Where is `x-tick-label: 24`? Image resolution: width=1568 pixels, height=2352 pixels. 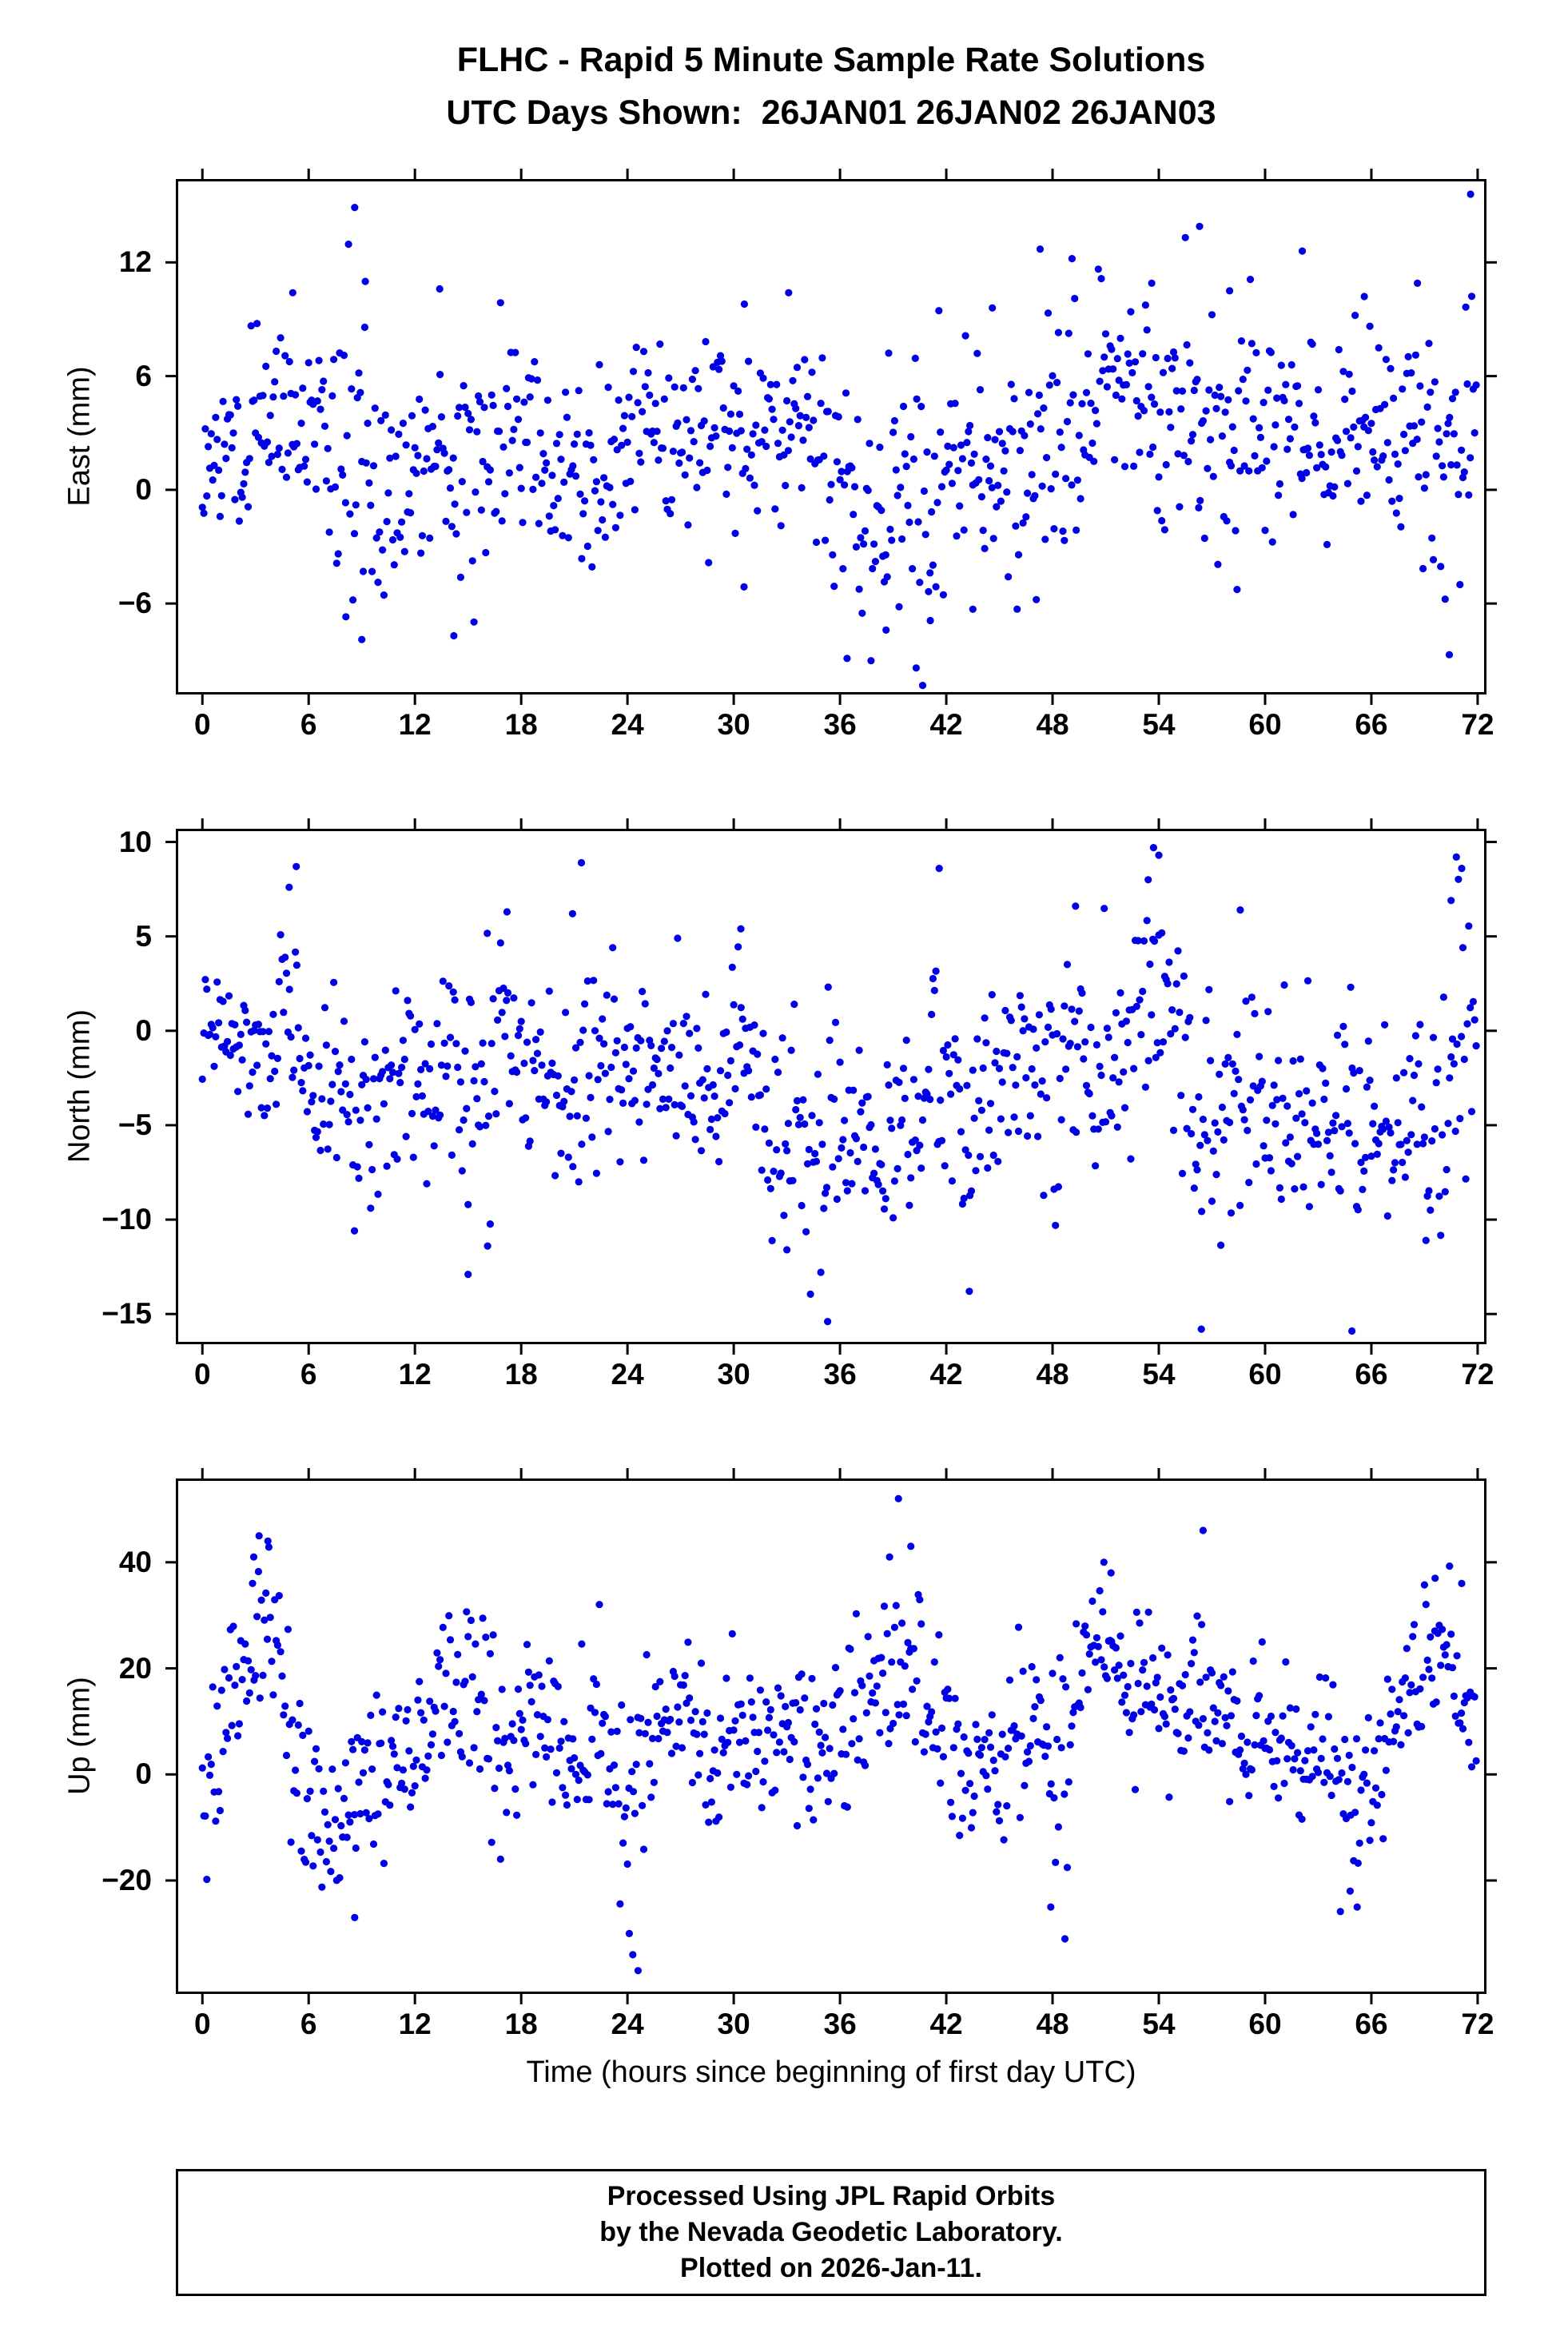
x-tick-label: 24 is located at coordinates (627, 724).